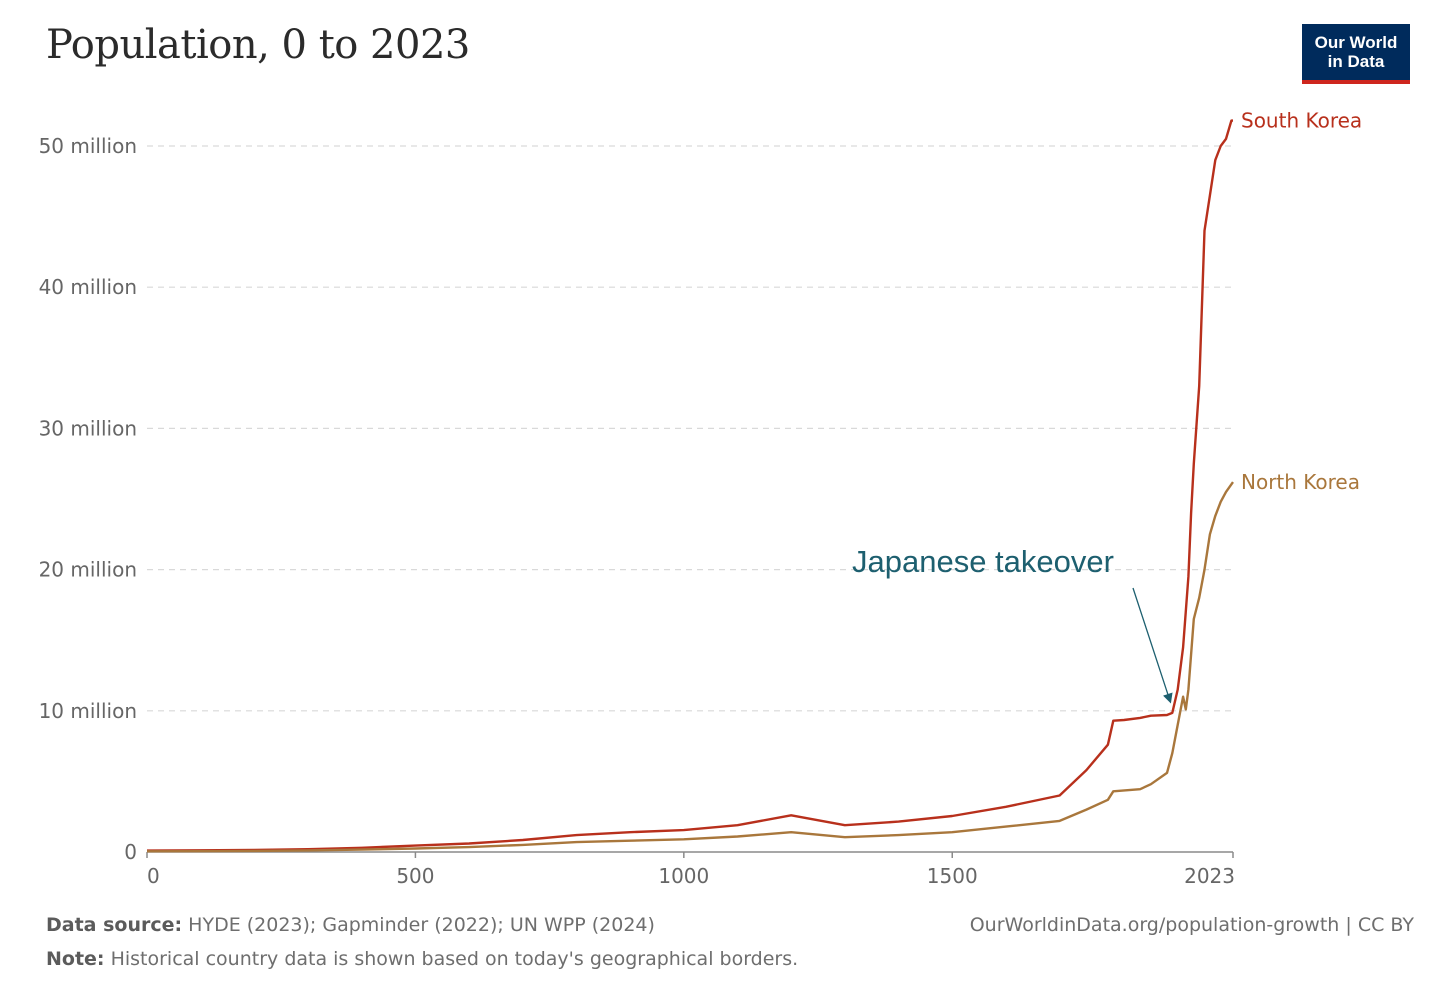  I want to click on logo-line-2: in Data, so click(1356, 61).